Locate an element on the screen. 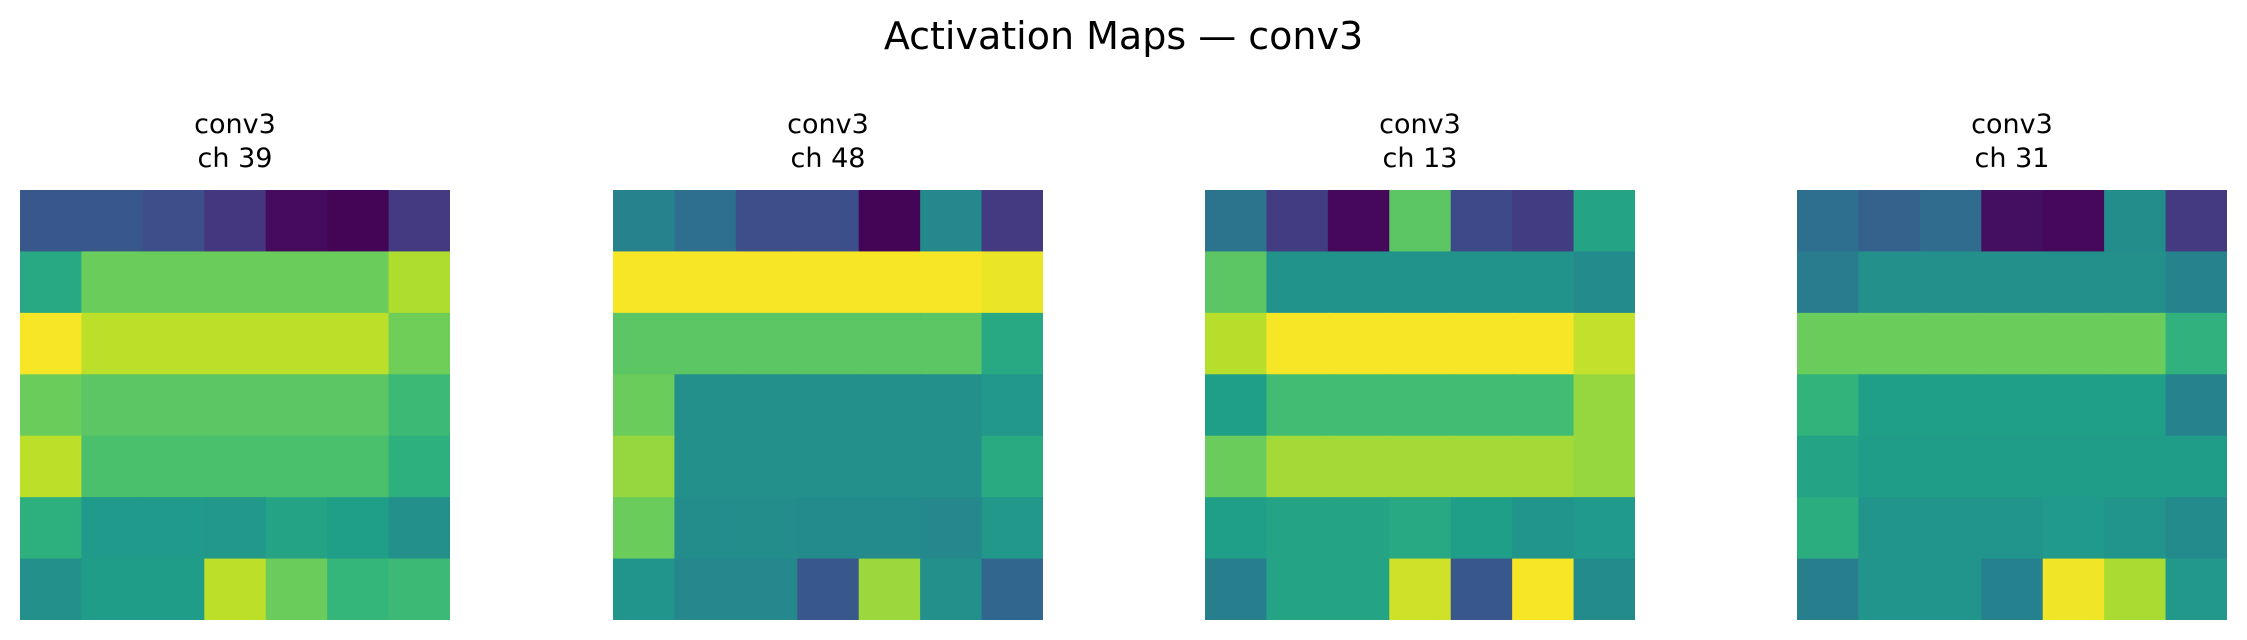 This screenshot has height=640, width=2247. panel-title-1: conv3 ch 39 is located at coordinates (235, 142).